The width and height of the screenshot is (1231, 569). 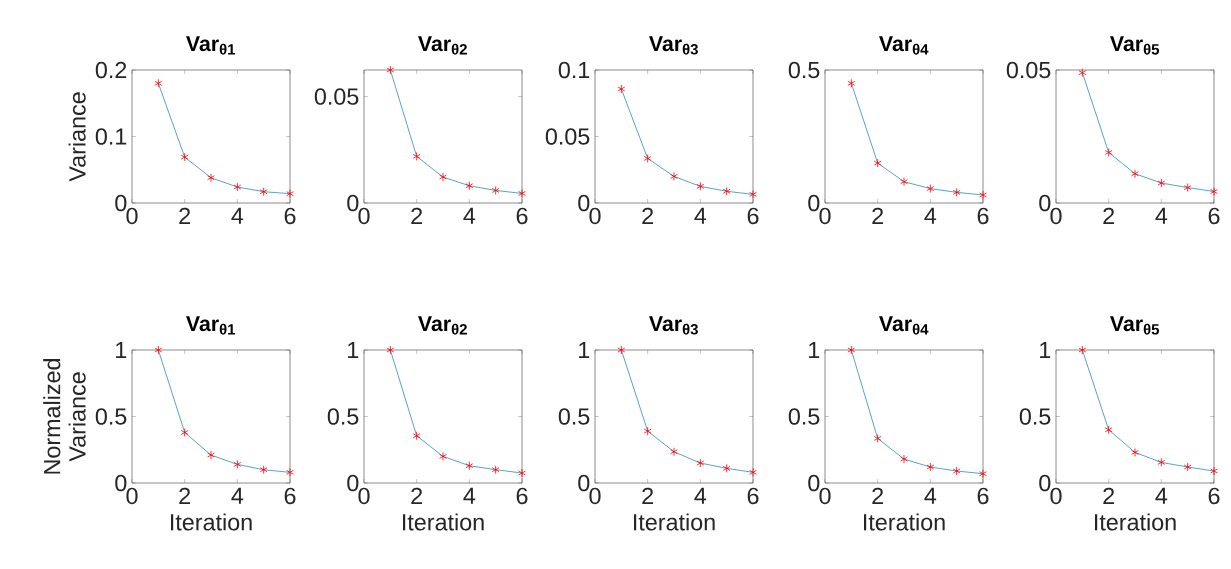 What do you see at coordinates (211, 45) in the screenshot?
I see `chart-title: Var$_{θ1}$` at bounding box center [211, 45].